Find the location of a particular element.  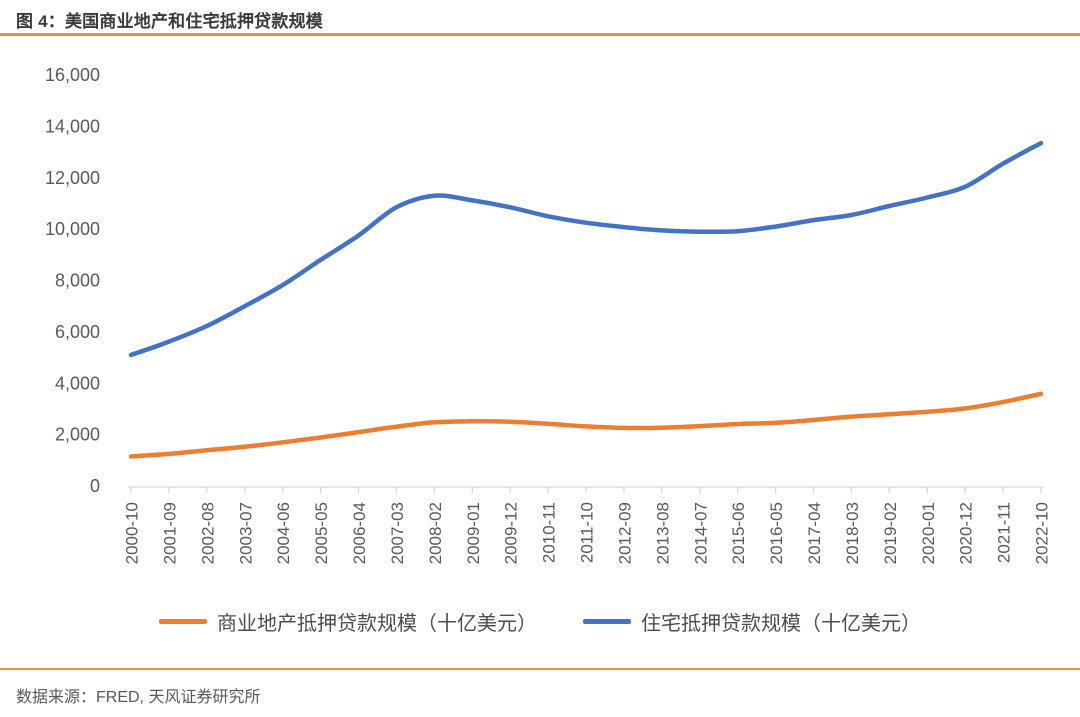

x-axis-tick-label: 2001-09 is located at coordinates (169, 533).